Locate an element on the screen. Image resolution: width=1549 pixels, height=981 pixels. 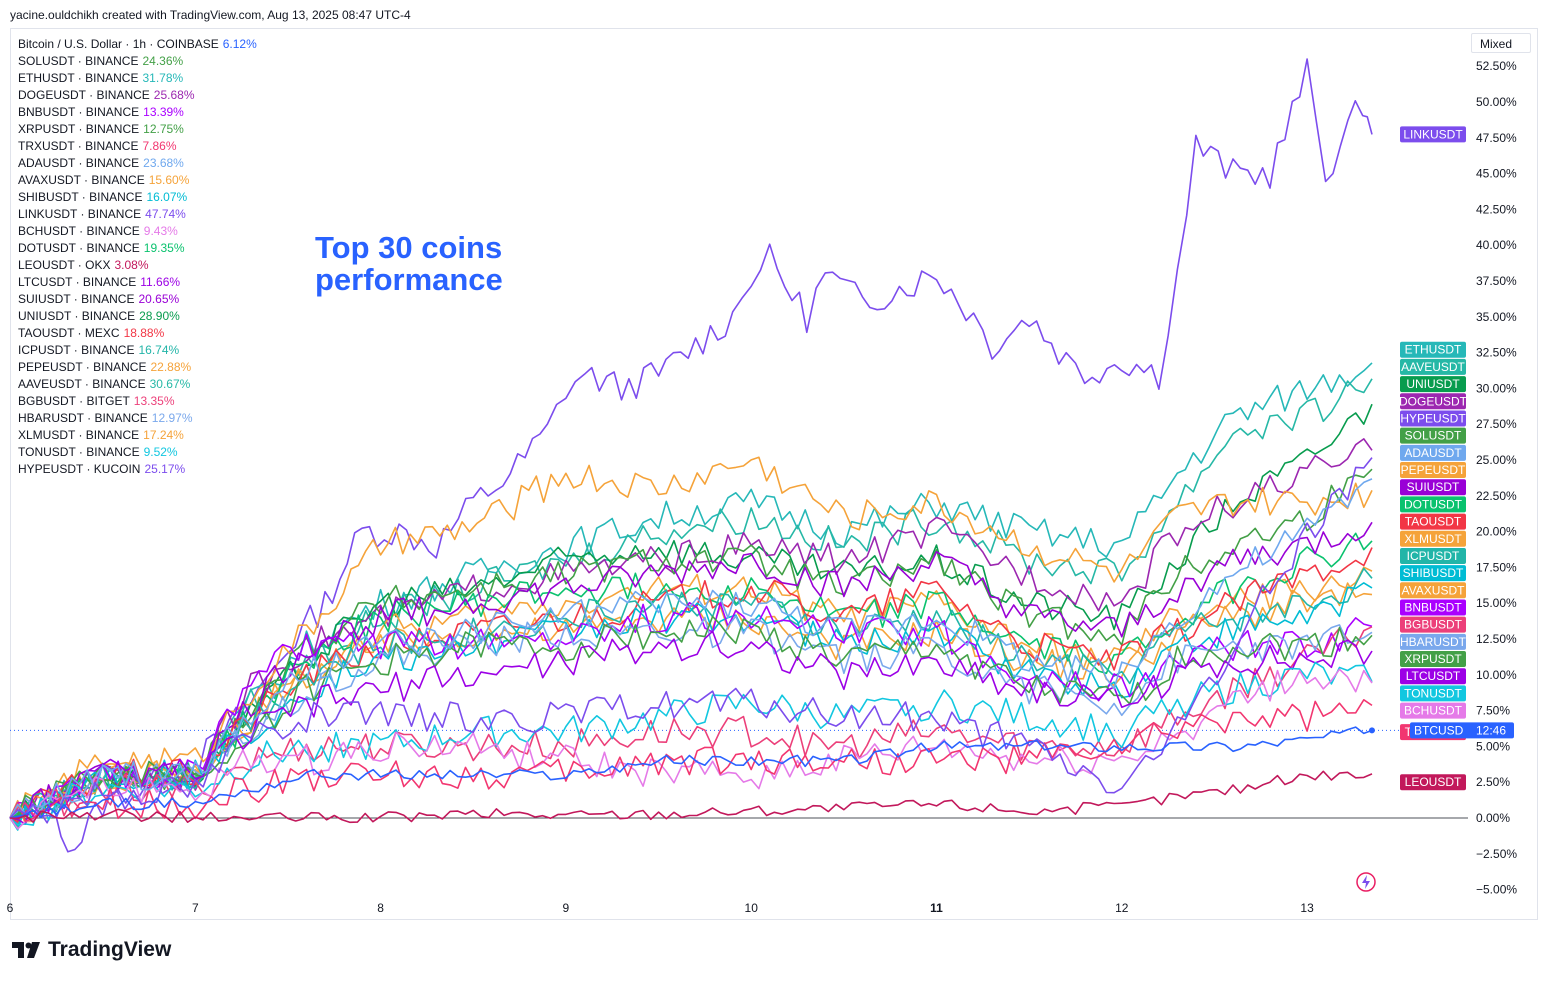
legend-value: 17.24% is located at coordinates (163, 435).